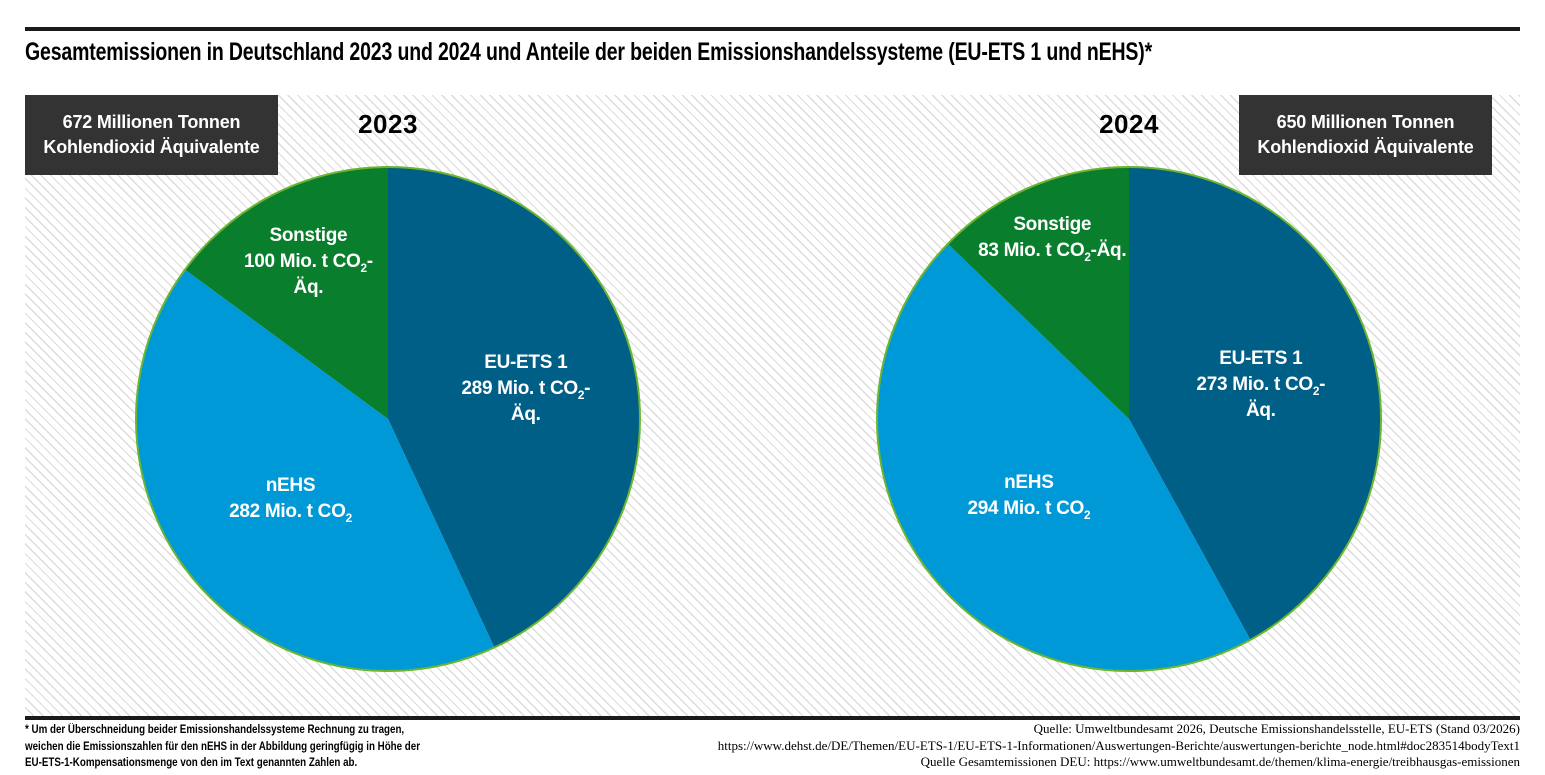 Image resolution: width=1545 pixels, height=775 pixels. I want to click on pie-slice-label-sonstige-2023: Sonstige 100 Mio. t CO2- Äq., so click(308, 262).